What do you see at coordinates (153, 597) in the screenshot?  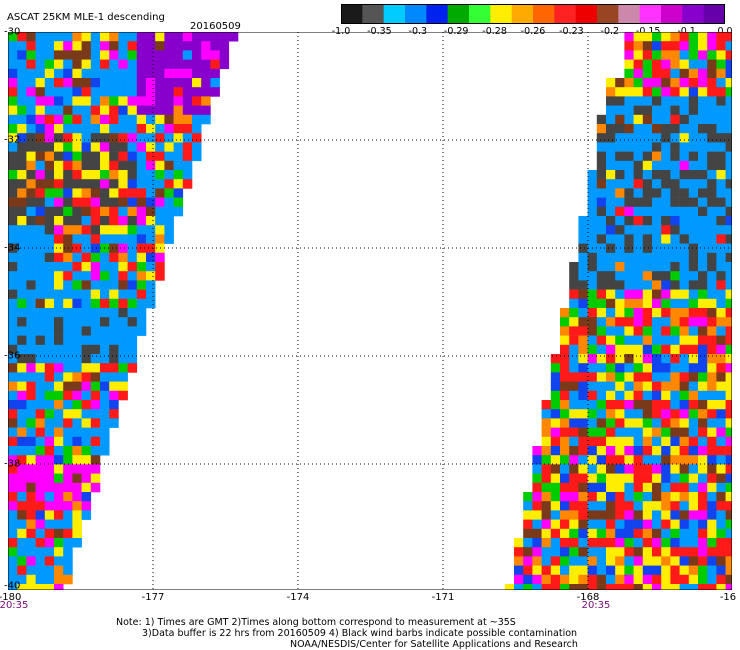 I see `x-tick-label: -177` at bounding box center [153, 597].